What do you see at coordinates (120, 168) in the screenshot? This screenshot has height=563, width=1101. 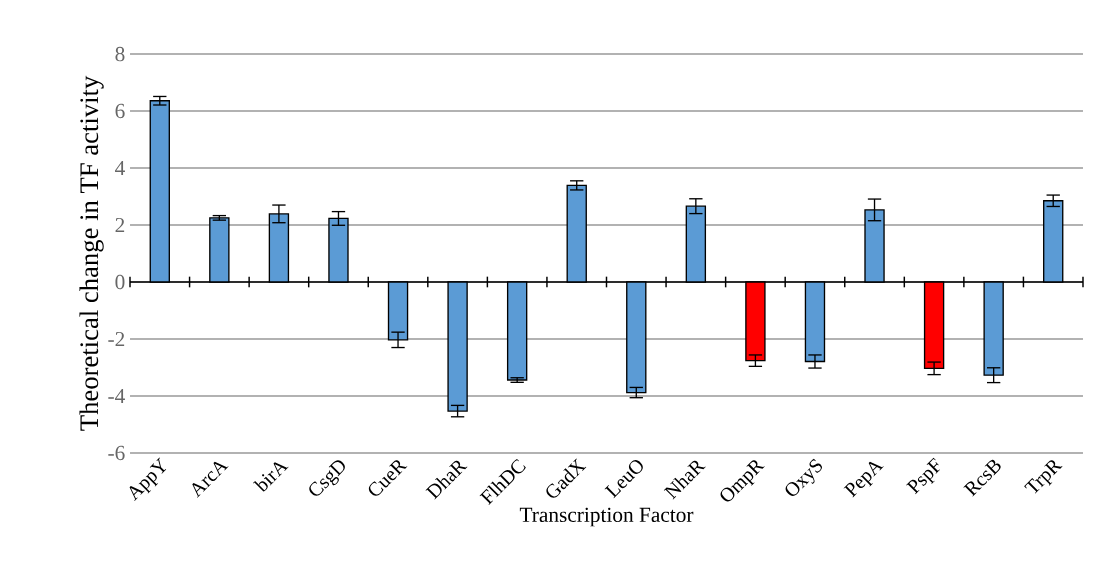 I see `y-tick-label: 4` at bounding box center [120, 168].